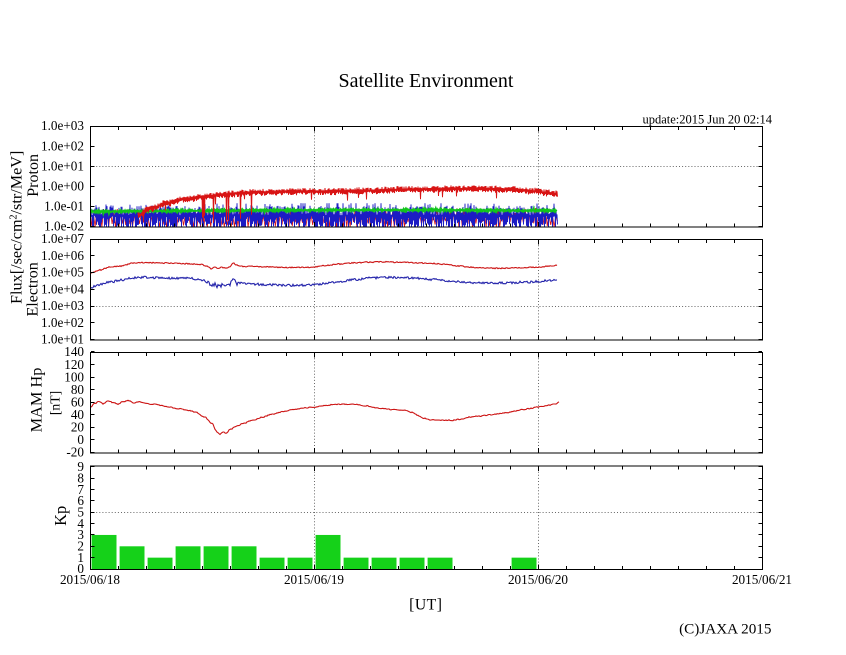  I want to click on svg-text: (C)JAXA 2015, so click(725, 629).